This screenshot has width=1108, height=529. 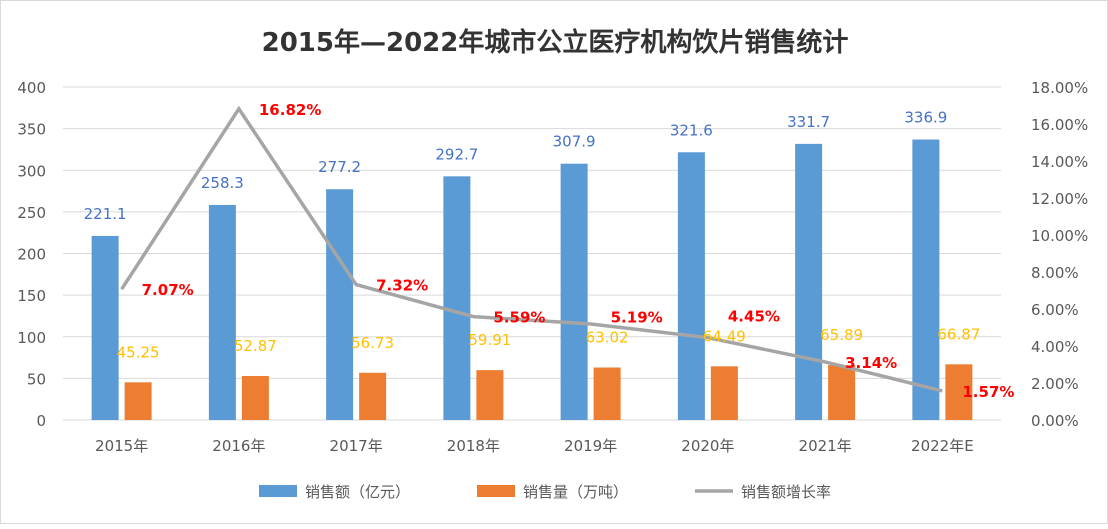 I want to click on x-tick: 2018年, so click(x=473, y=446).